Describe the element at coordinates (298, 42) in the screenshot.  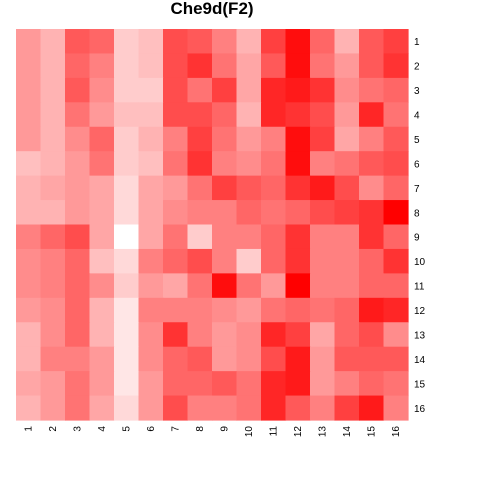
I see `heatmap-cell-r1-c12` at that location.